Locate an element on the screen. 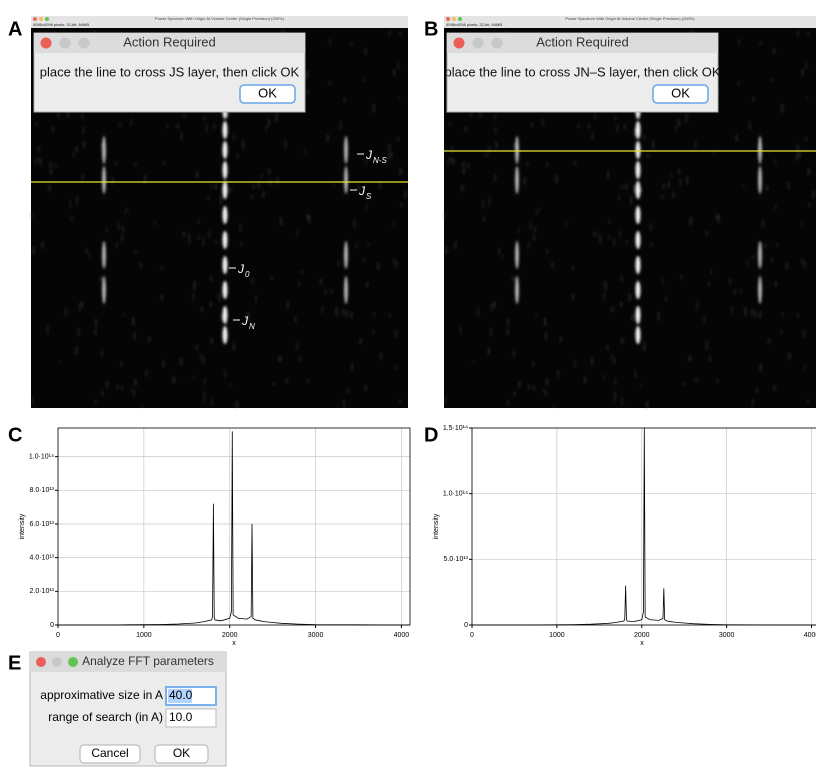  x-tick-label: 2000 is located at coordinates (642, 635).